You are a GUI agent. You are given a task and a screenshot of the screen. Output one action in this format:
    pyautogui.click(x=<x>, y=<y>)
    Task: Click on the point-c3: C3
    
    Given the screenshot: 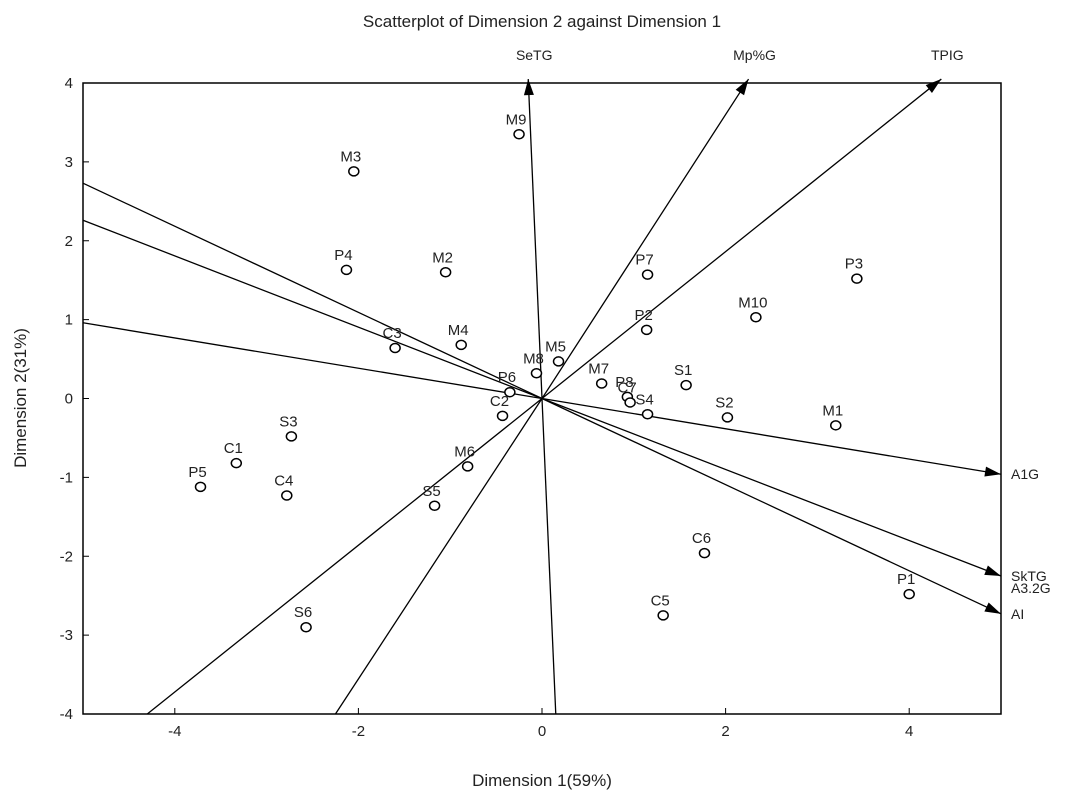 What is the action you would take?
    pyautogui.click(x=392, y=339)
    